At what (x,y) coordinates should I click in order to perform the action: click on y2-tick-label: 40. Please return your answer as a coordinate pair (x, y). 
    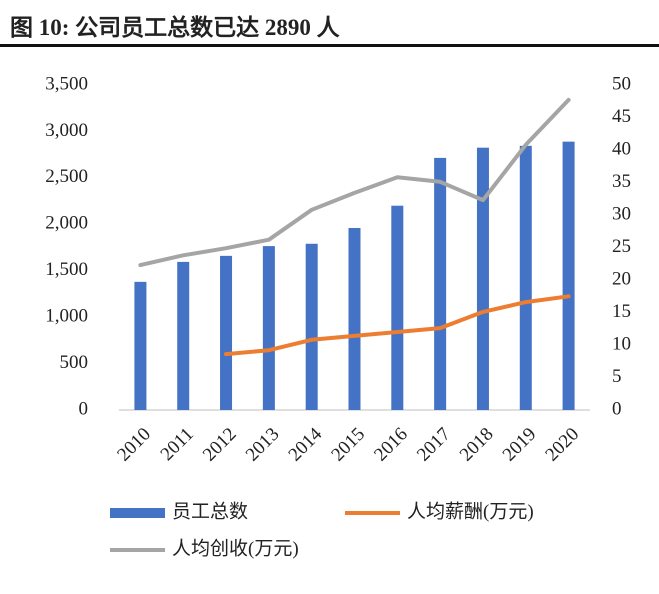
    Looking at the image, I should click on (621, 148).